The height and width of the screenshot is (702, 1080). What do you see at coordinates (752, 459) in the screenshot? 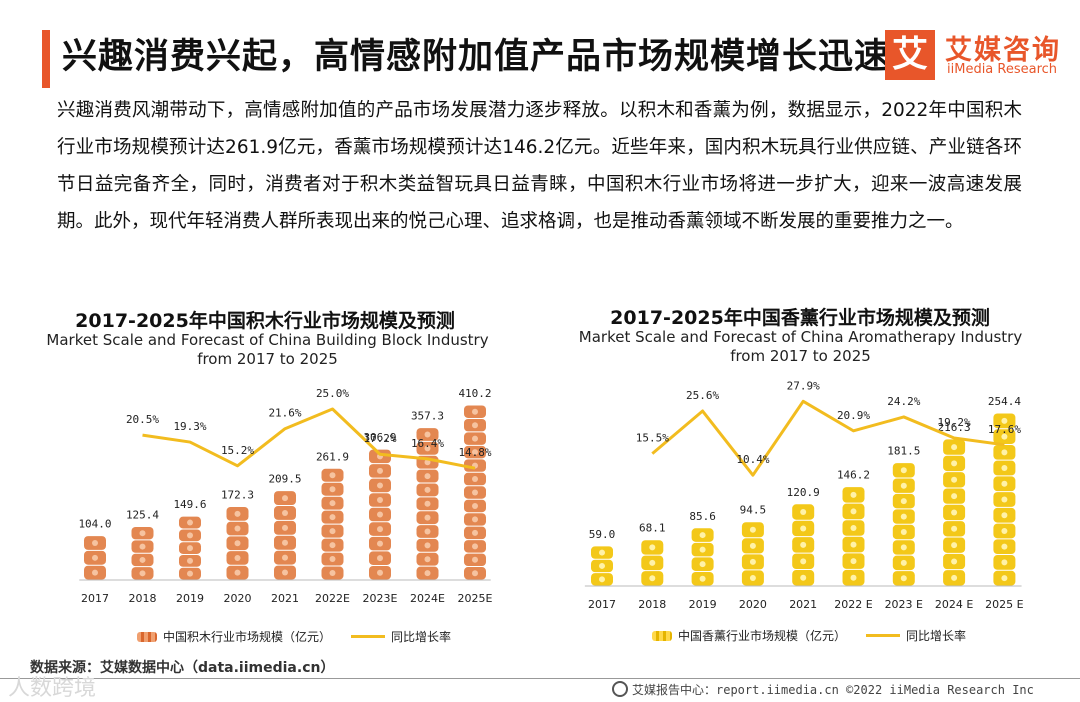
I see `chart2-growth-label: 10.4%` at bounding box center [752, 459].